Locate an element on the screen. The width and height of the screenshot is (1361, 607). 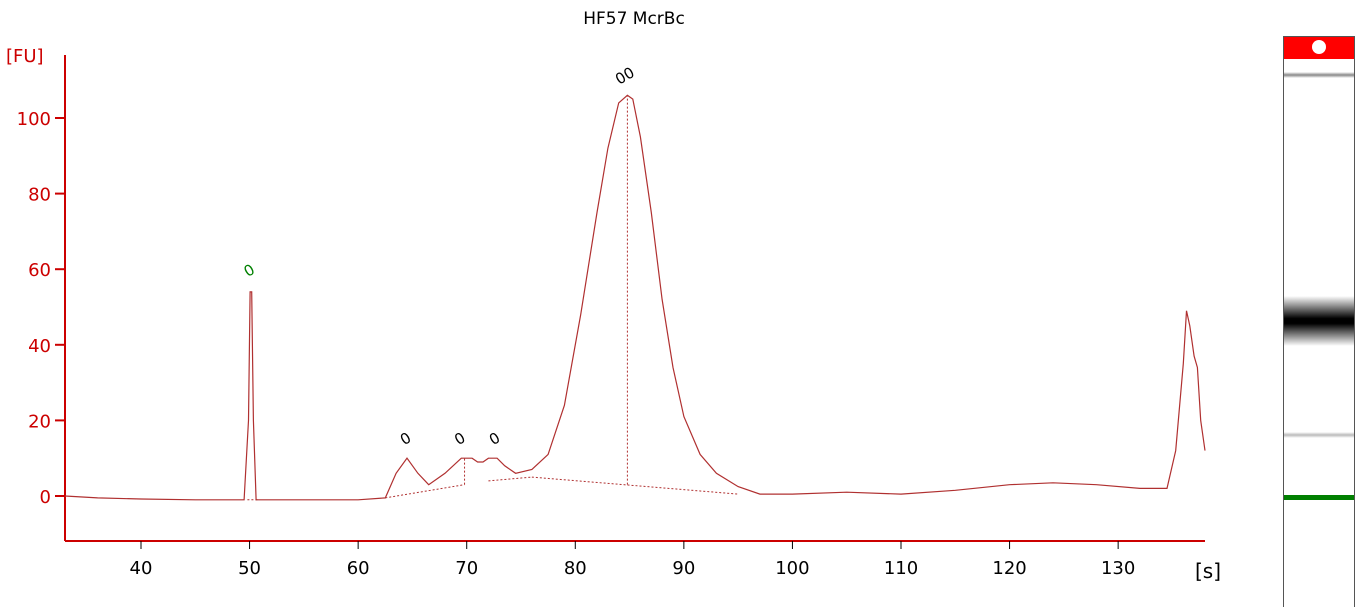
x-tick-label: 70 is located at coordinates (466, 568).